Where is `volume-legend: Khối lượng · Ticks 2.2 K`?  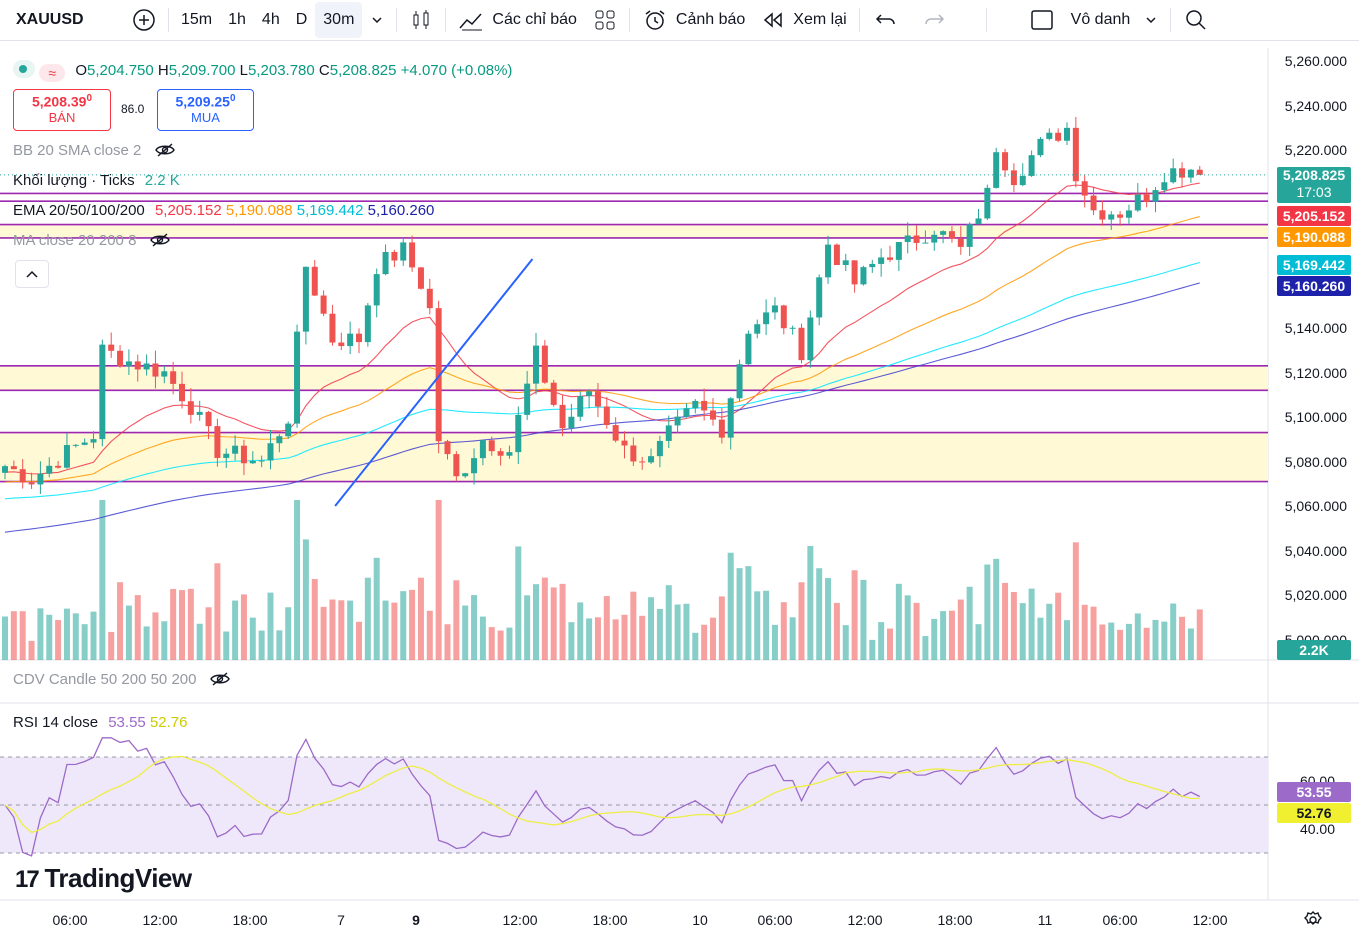
volume-legend: Khối lượng · Ticks 2.2 K is located at coordinates (96, 180).